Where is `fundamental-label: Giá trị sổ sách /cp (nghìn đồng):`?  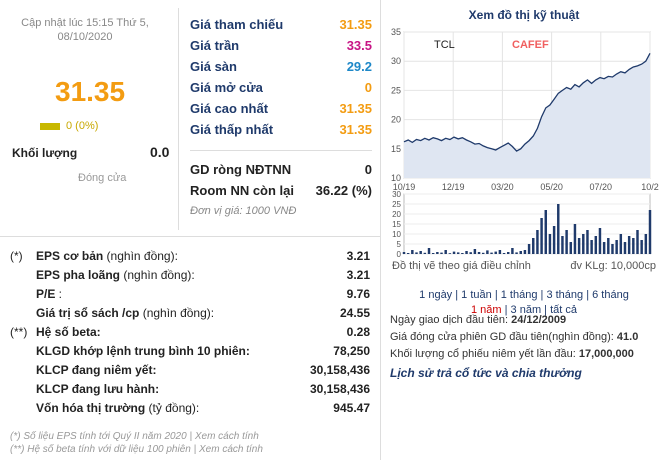 fundamental-label: Giá trị sổ sách /cp (nghìn đồng): is located at coordinates (112, 313).